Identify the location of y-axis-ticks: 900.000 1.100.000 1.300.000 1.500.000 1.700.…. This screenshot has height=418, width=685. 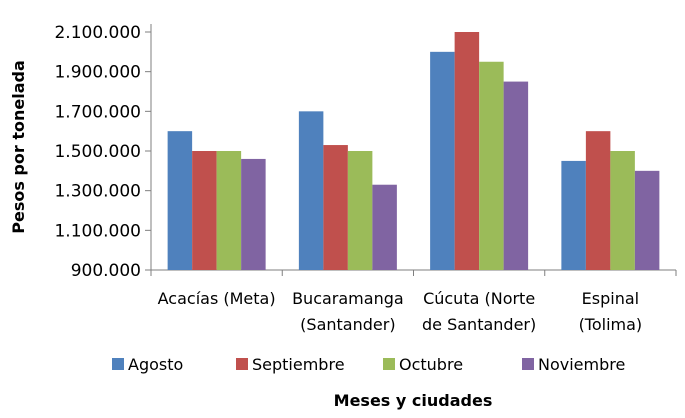
(102, 152).